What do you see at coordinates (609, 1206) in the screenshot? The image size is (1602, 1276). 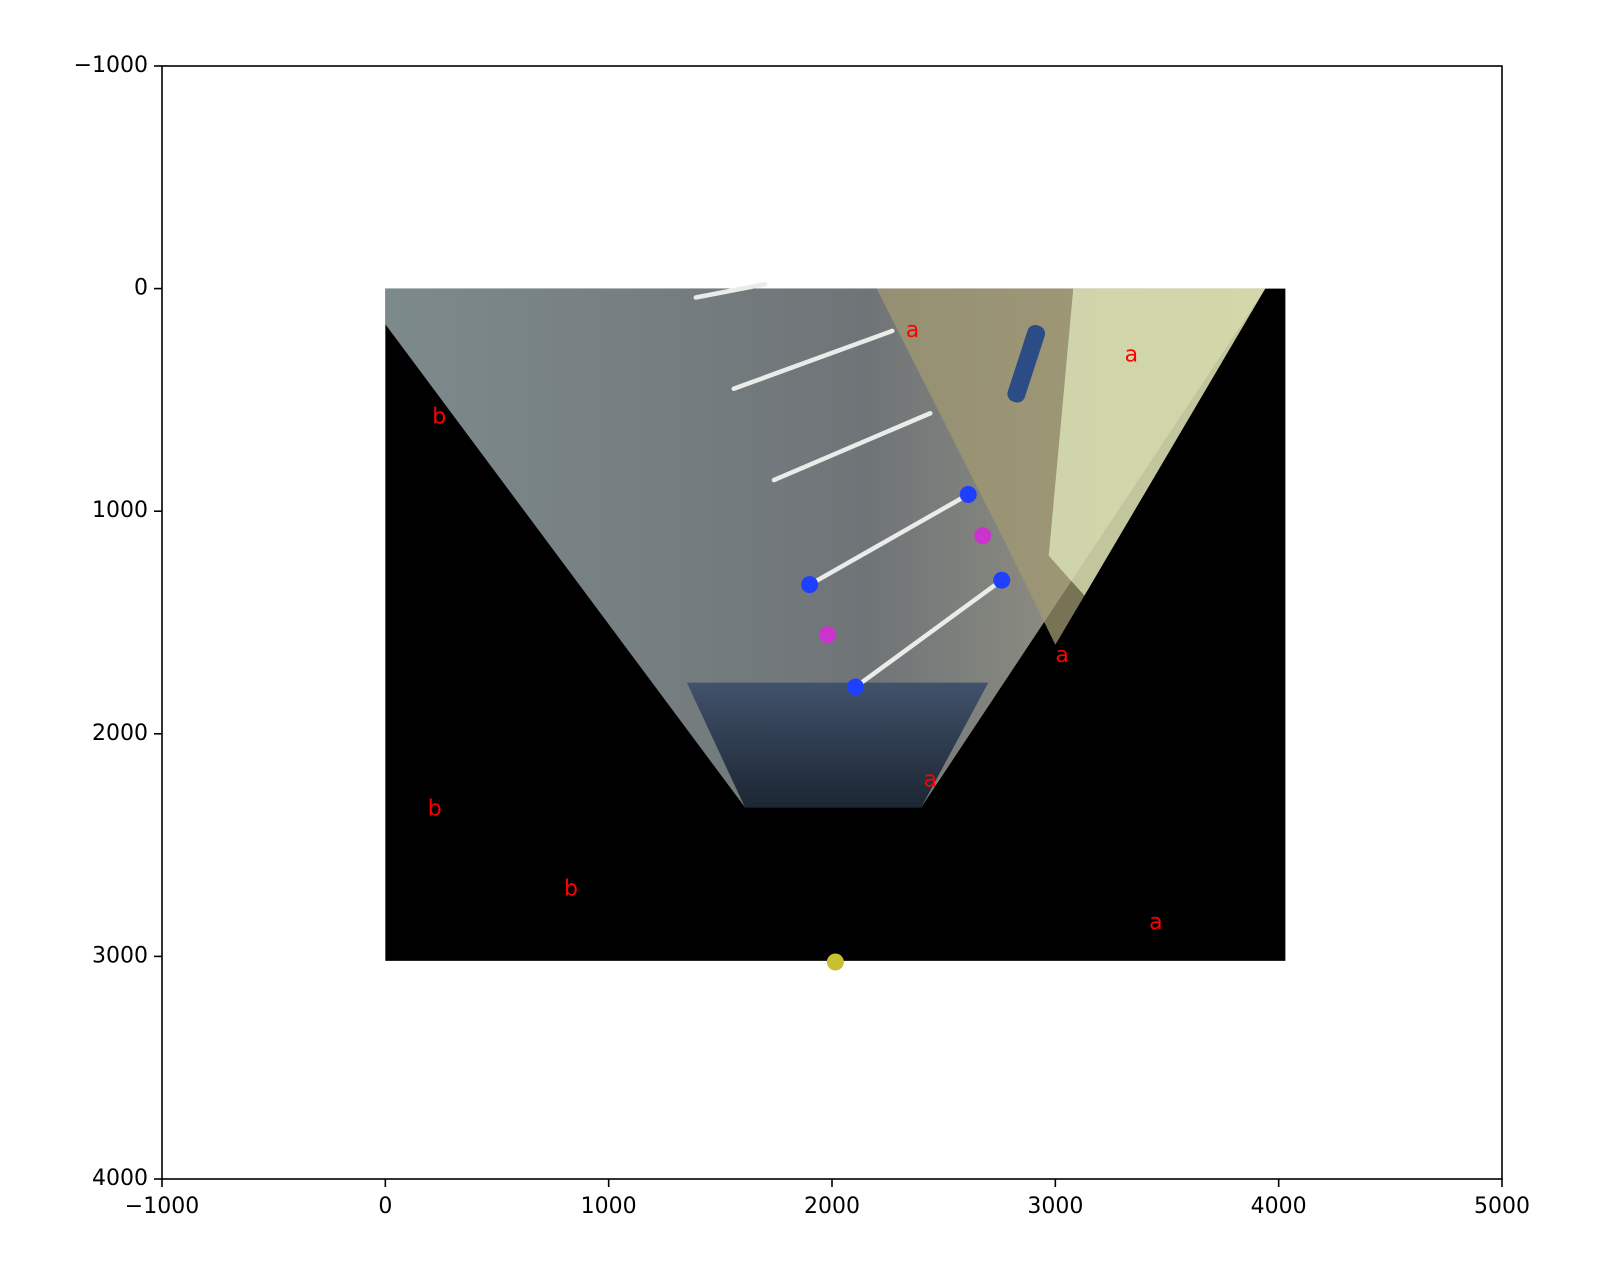 I see `x-tick-label: 1000` at bounding box center [609, 1206].